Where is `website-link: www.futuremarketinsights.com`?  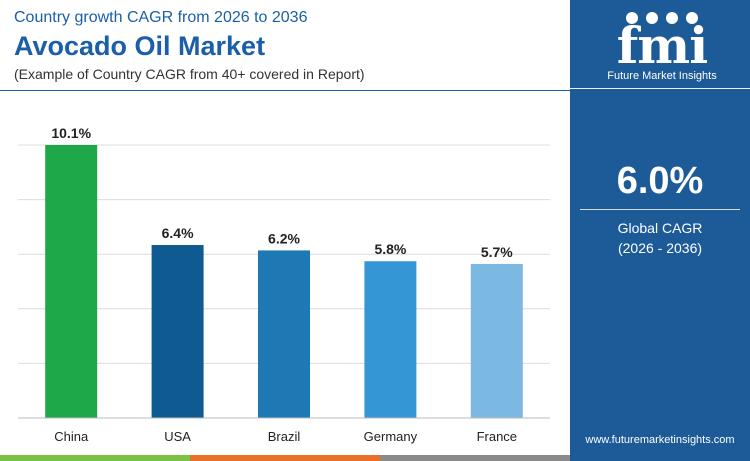 website-link: www.futuremarketinsights.com is located at coordinates (660, 440).